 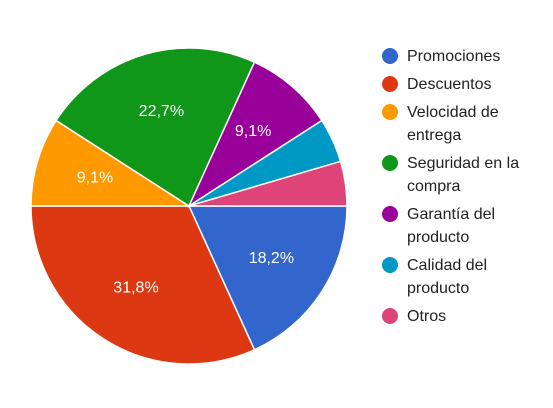 I want to click on slice-label: 18,2%, so click(x=271, y=258).